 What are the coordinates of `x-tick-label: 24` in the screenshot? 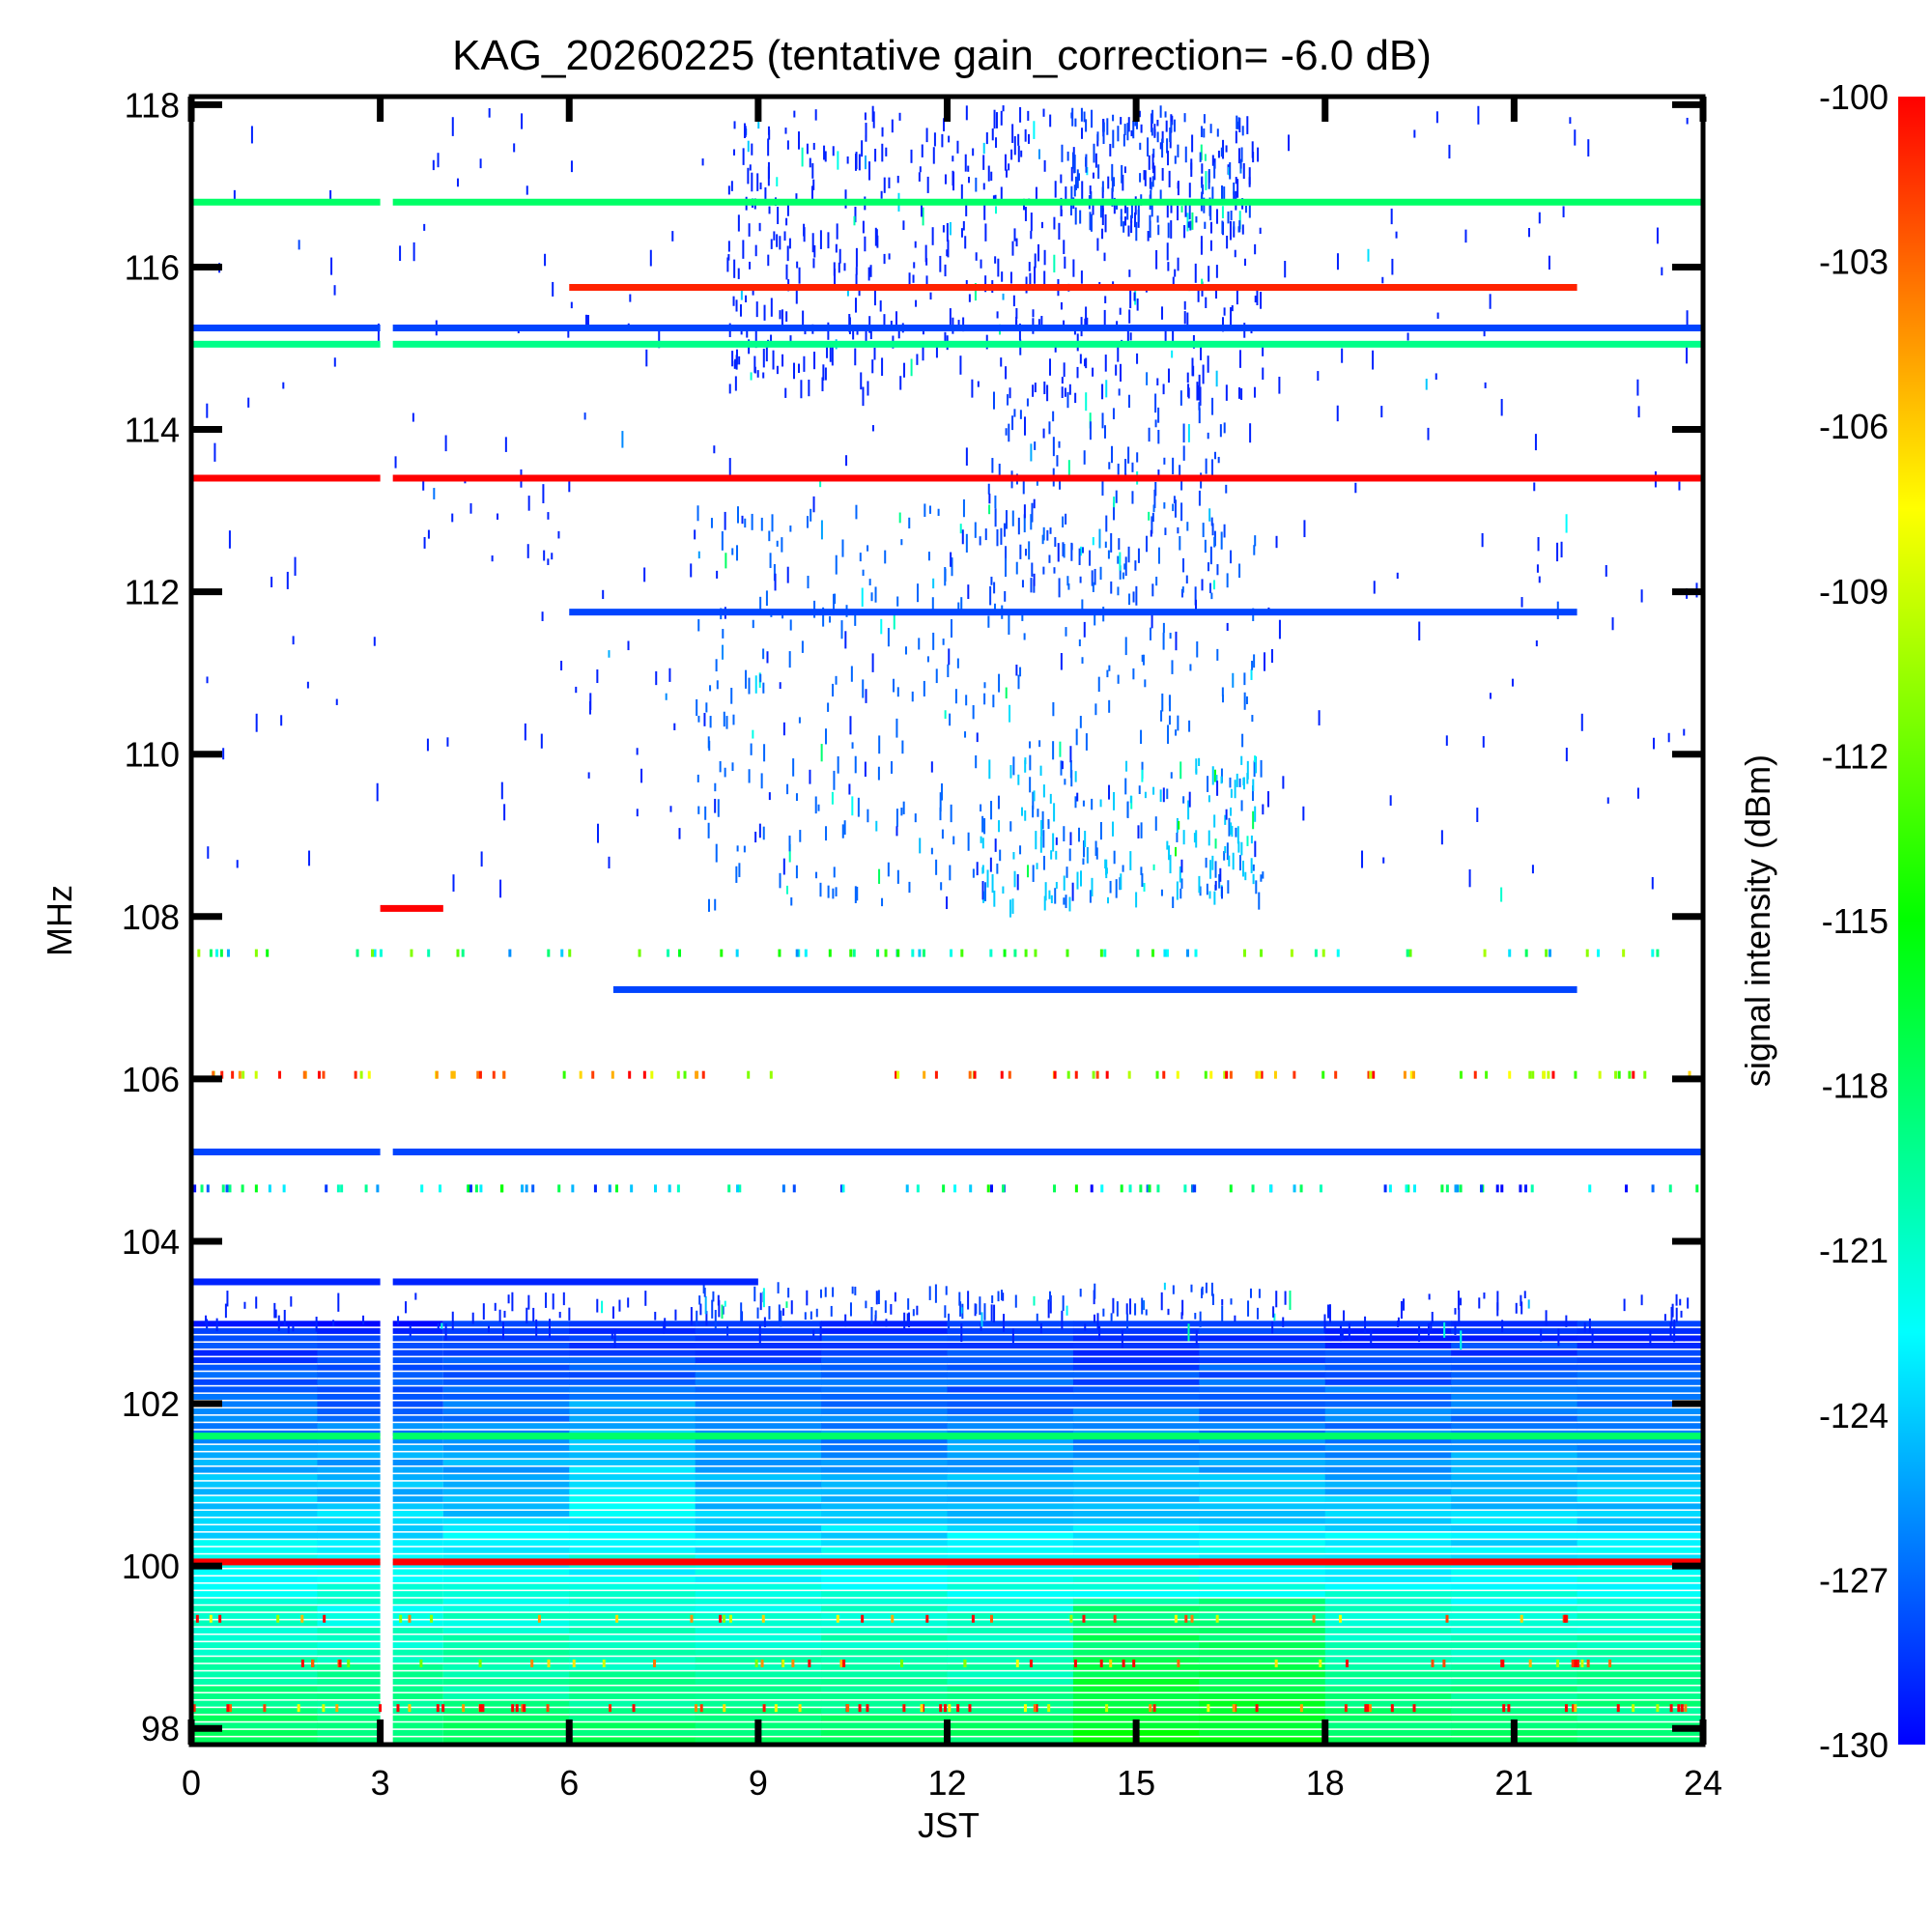 It's located at (1703, 1783).